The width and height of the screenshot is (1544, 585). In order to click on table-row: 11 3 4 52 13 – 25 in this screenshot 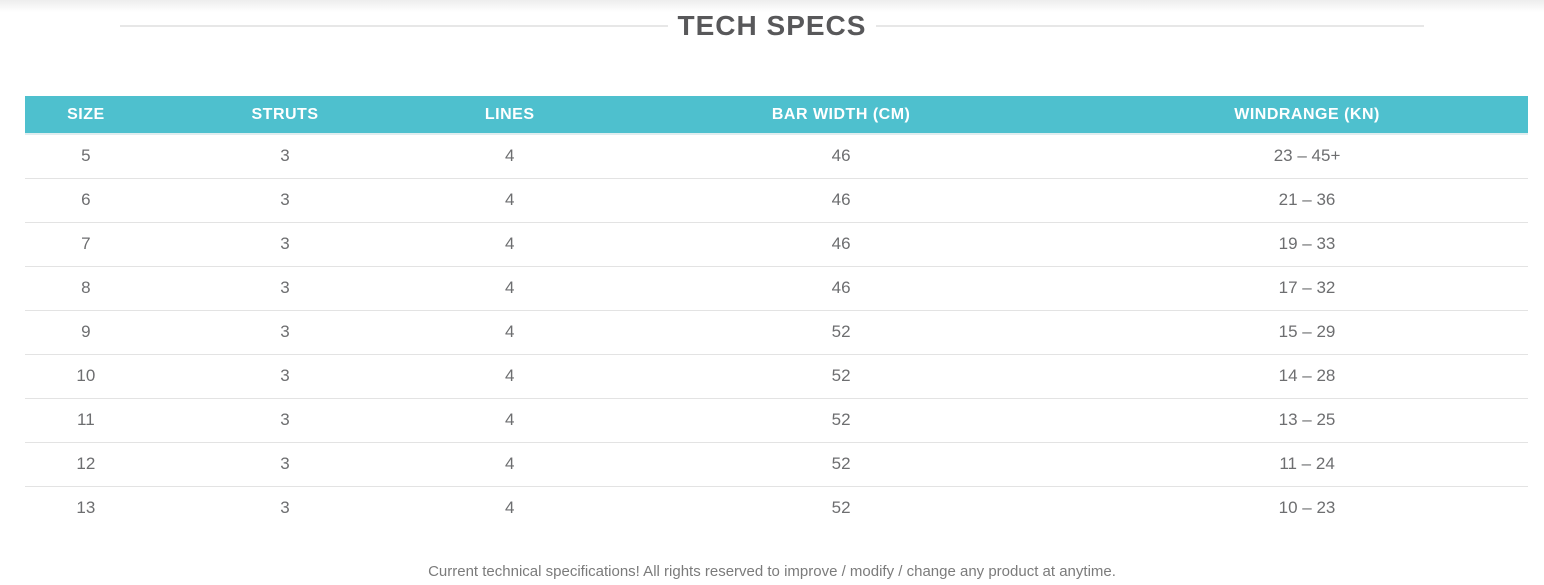, I will do `click(776, 419)`.